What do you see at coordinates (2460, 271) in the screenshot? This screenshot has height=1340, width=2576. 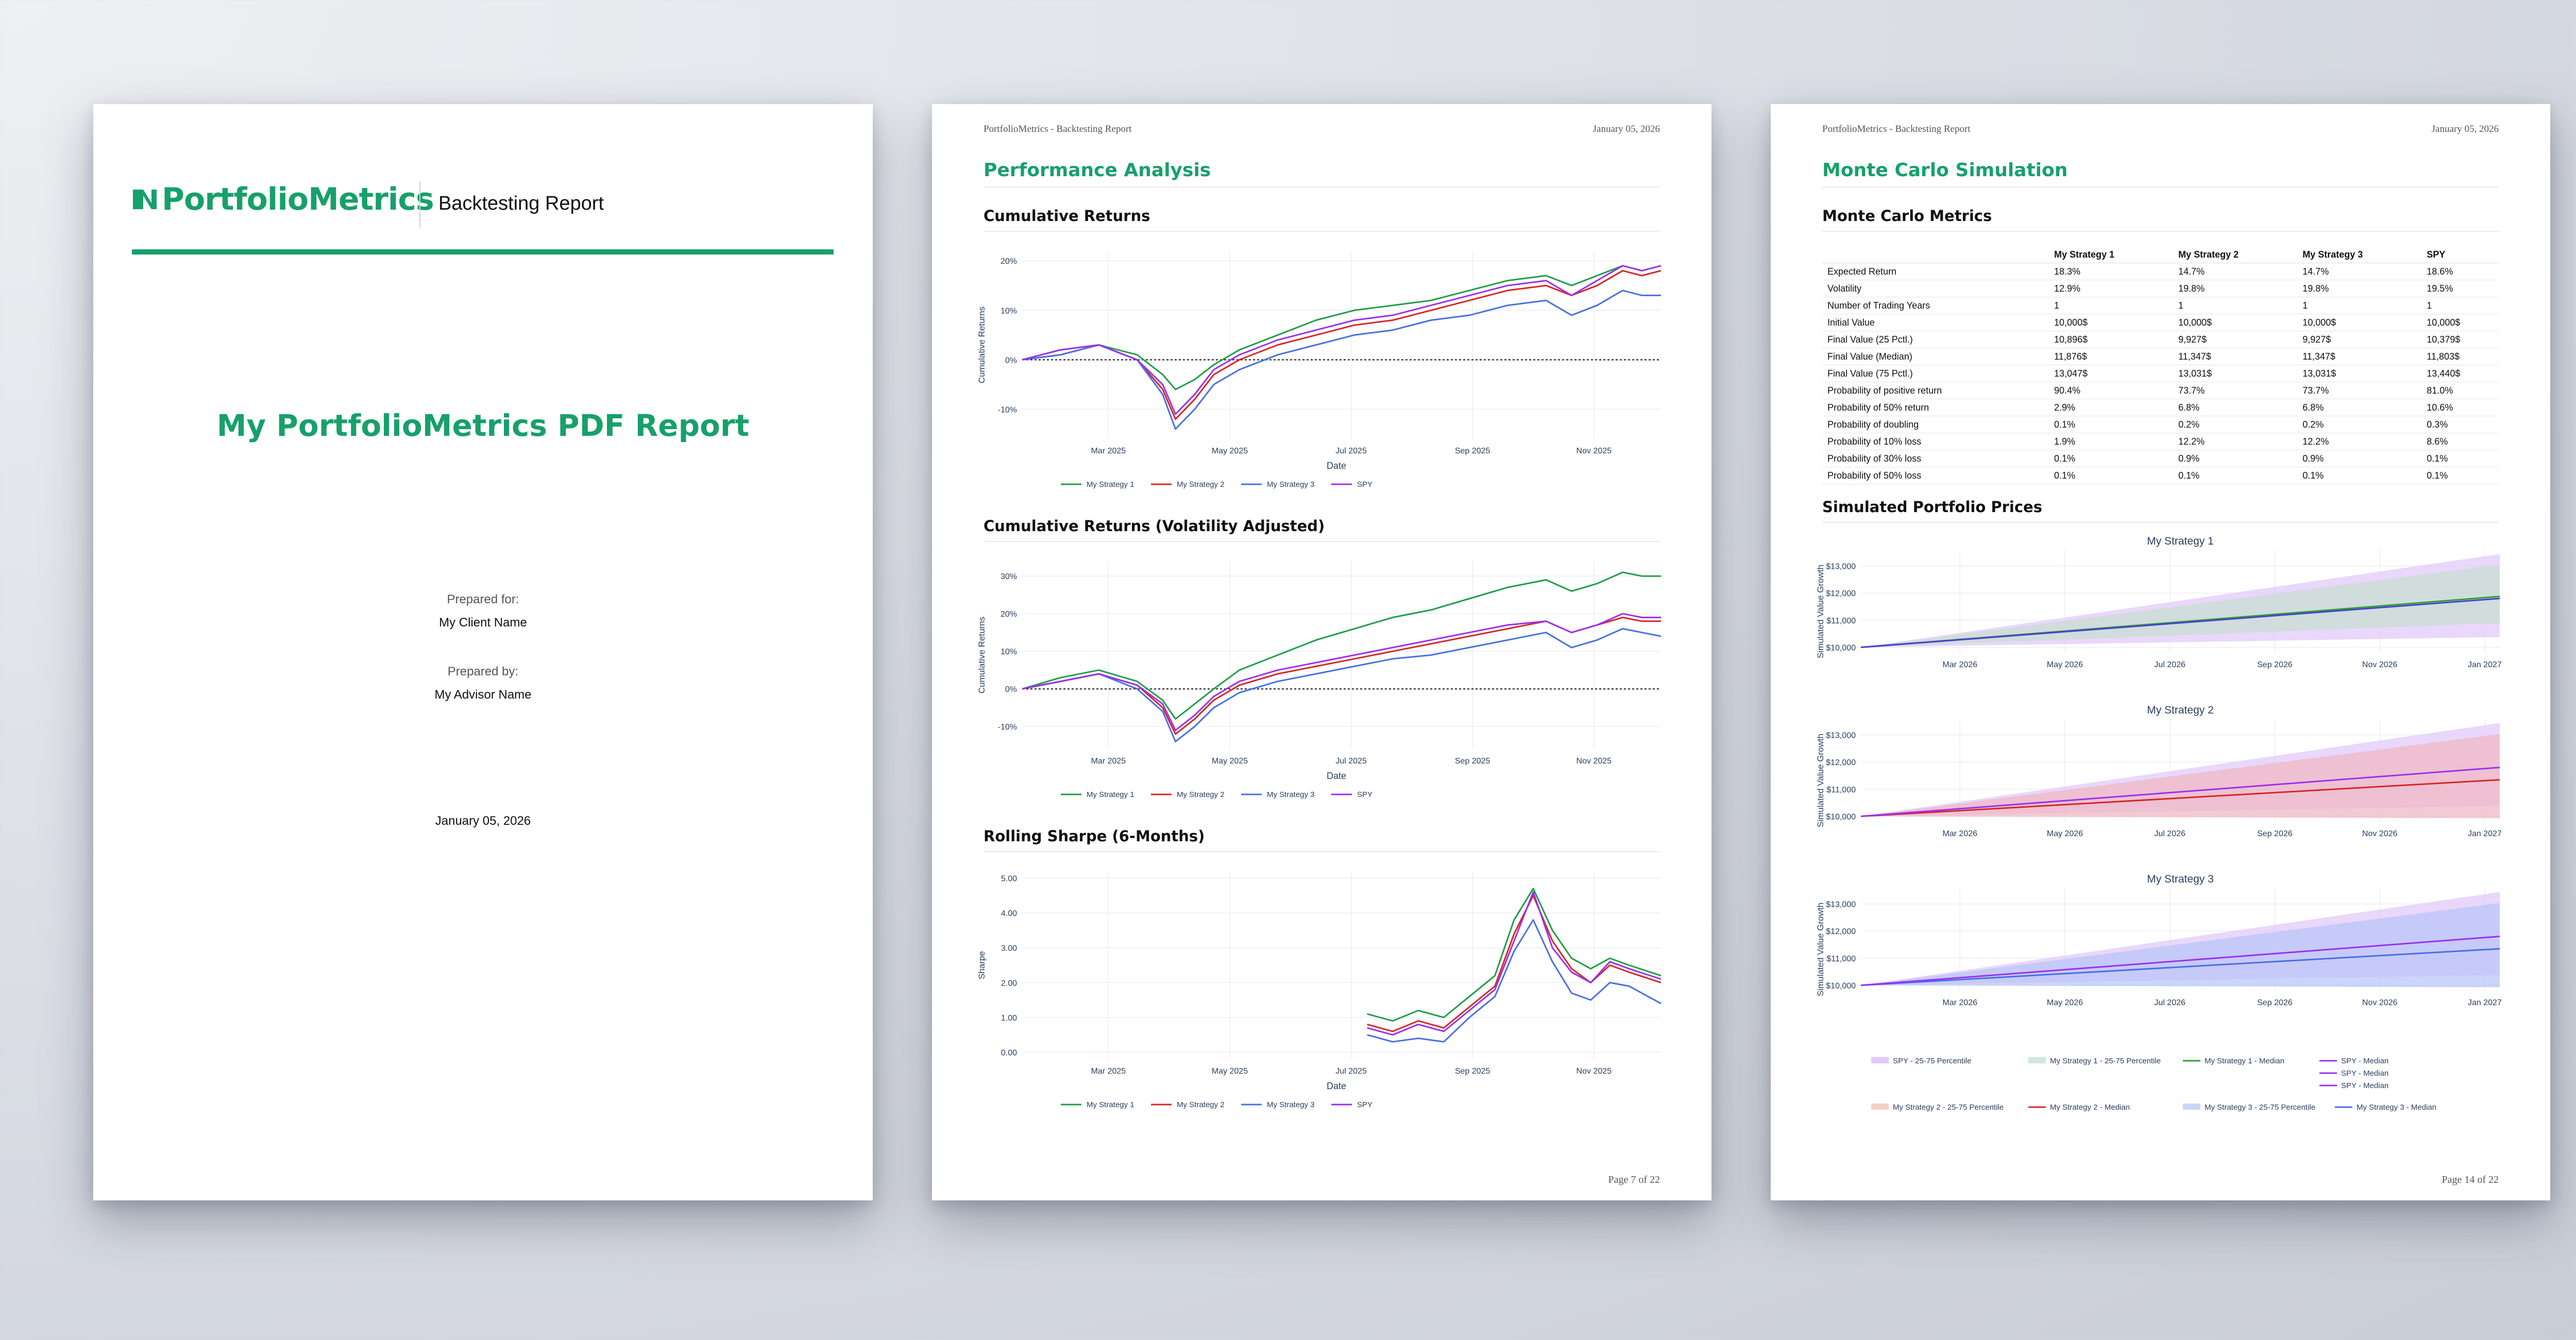 I see `metric-value: 18.6%` at bounding box center [2460, 271].